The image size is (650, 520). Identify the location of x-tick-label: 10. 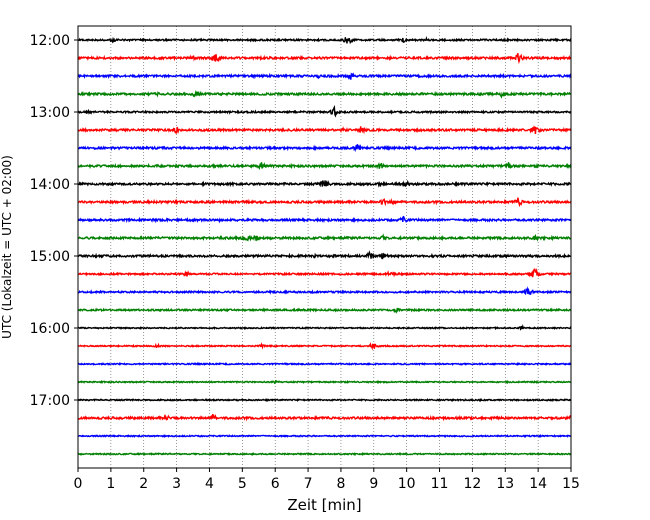
(407, 484).